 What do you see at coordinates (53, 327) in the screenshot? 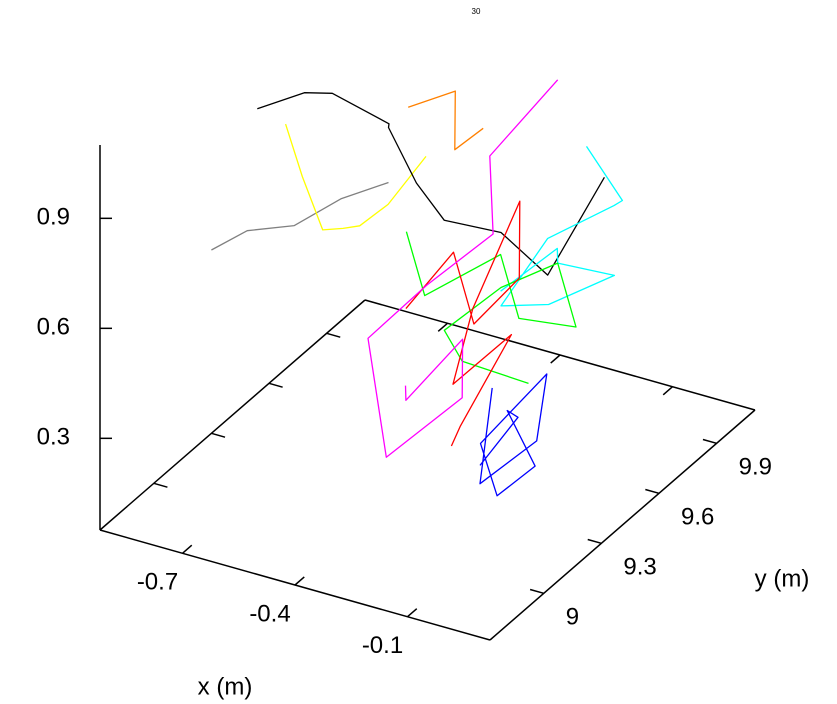
I see `z-tick-label: 0.6` at bounding box center [53, 327].